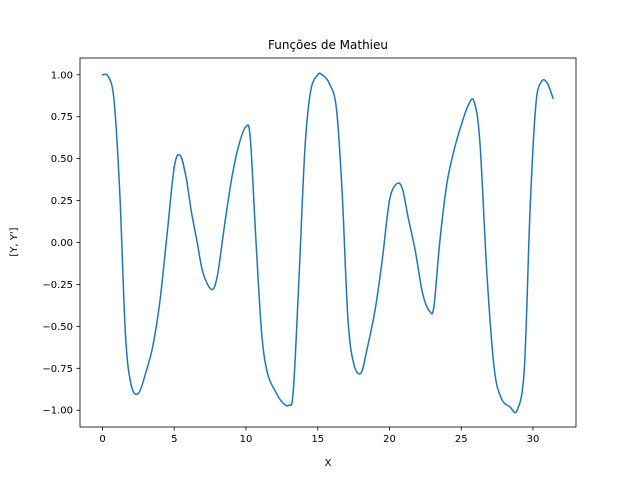 This screenshot has height=480, width=640. What do you see at coordinates (102, 439) in the screenshot?
I see `x-tick-label: 0` at bounding box center [102, 439].